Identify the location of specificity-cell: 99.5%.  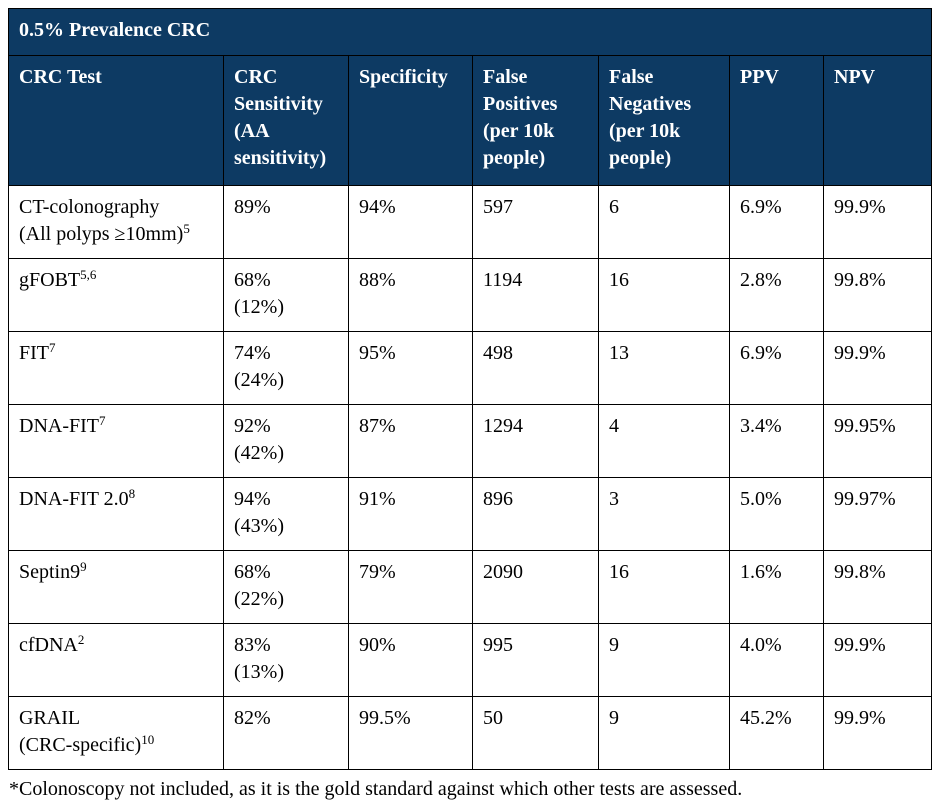
(410, 733).